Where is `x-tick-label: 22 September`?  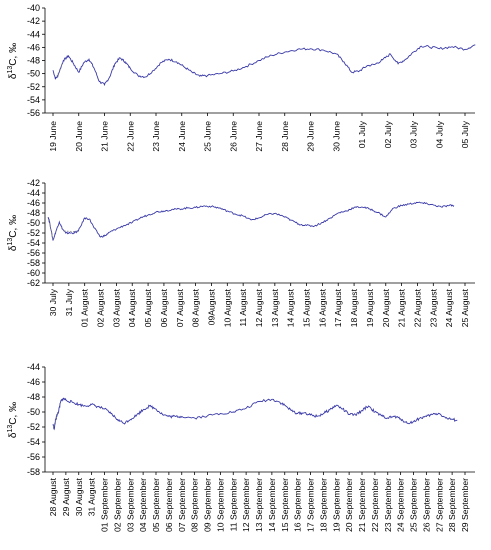
x-tick-label: 22 September is located at coordinates (375, 505).